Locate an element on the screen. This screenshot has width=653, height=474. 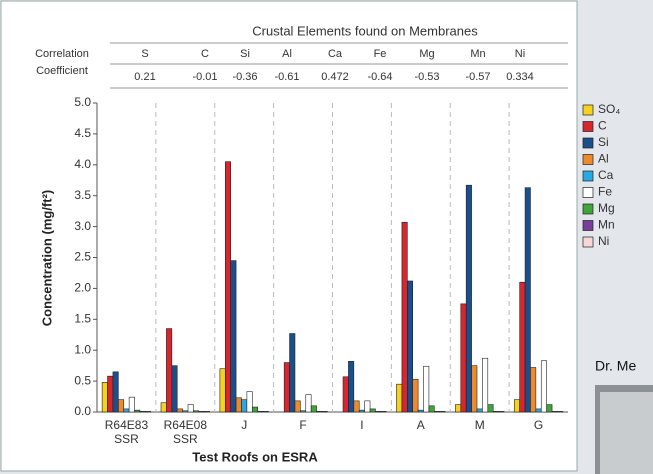
table-coefficient: -0.01 is located at coordinates (204, 77).